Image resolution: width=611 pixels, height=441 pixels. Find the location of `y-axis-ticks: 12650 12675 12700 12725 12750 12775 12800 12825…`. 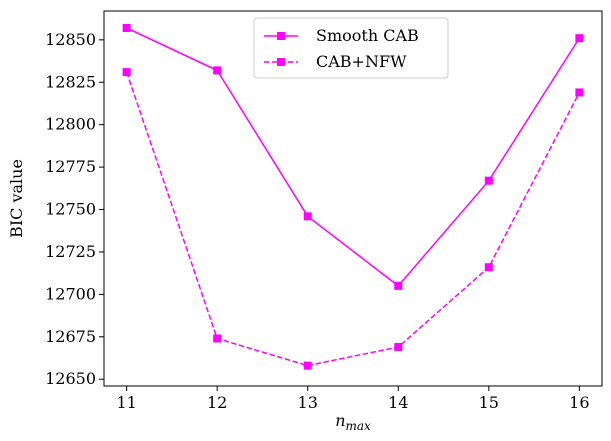

y-axis-ticks: 12650 12675 12700 12725 12750 12775 12800 12825… is located at coordinates (74, 209).